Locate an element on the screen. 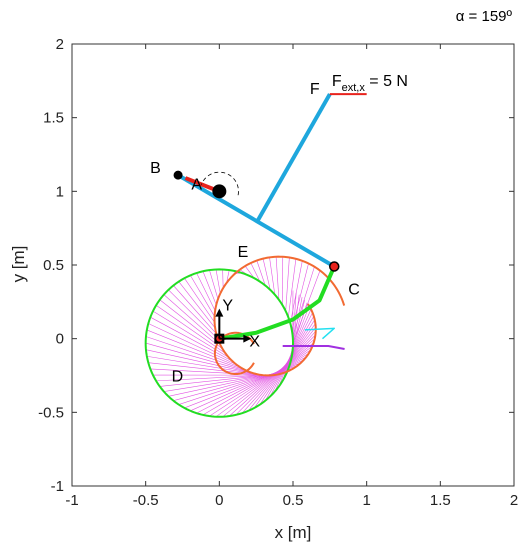  green-circle-curve is located at coordinates (219, 343).